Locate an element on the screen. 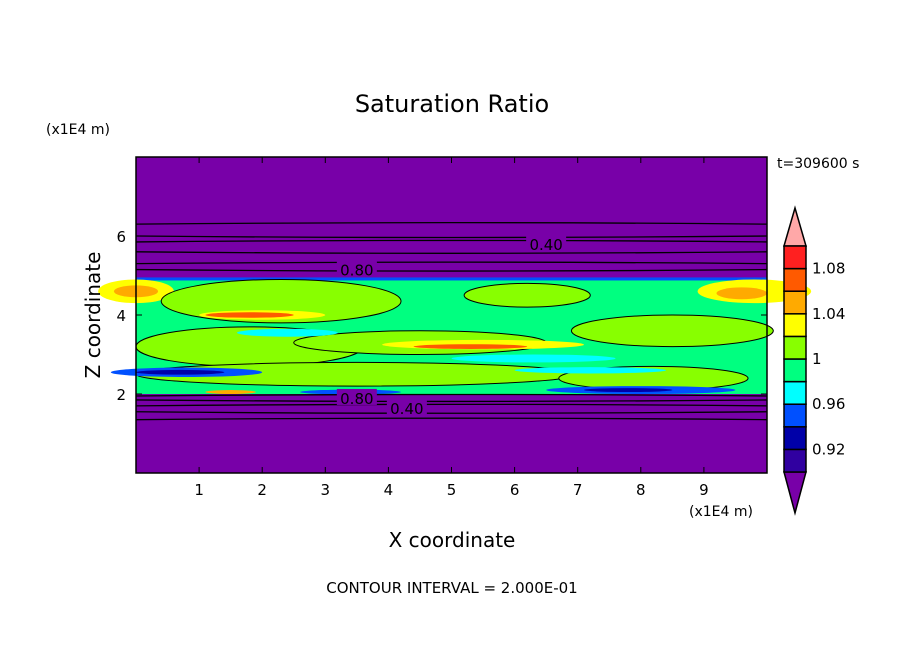  colorbar: 0.92 0.96 1 1.04 1.08 is located at coordinates (814, 360).